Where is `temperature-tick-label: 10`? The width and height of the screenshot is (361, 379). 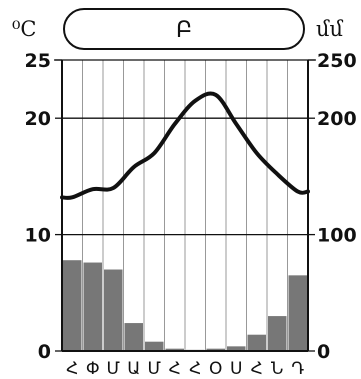
temperature-tick-label: 10 is located at coordinates (38, 236).